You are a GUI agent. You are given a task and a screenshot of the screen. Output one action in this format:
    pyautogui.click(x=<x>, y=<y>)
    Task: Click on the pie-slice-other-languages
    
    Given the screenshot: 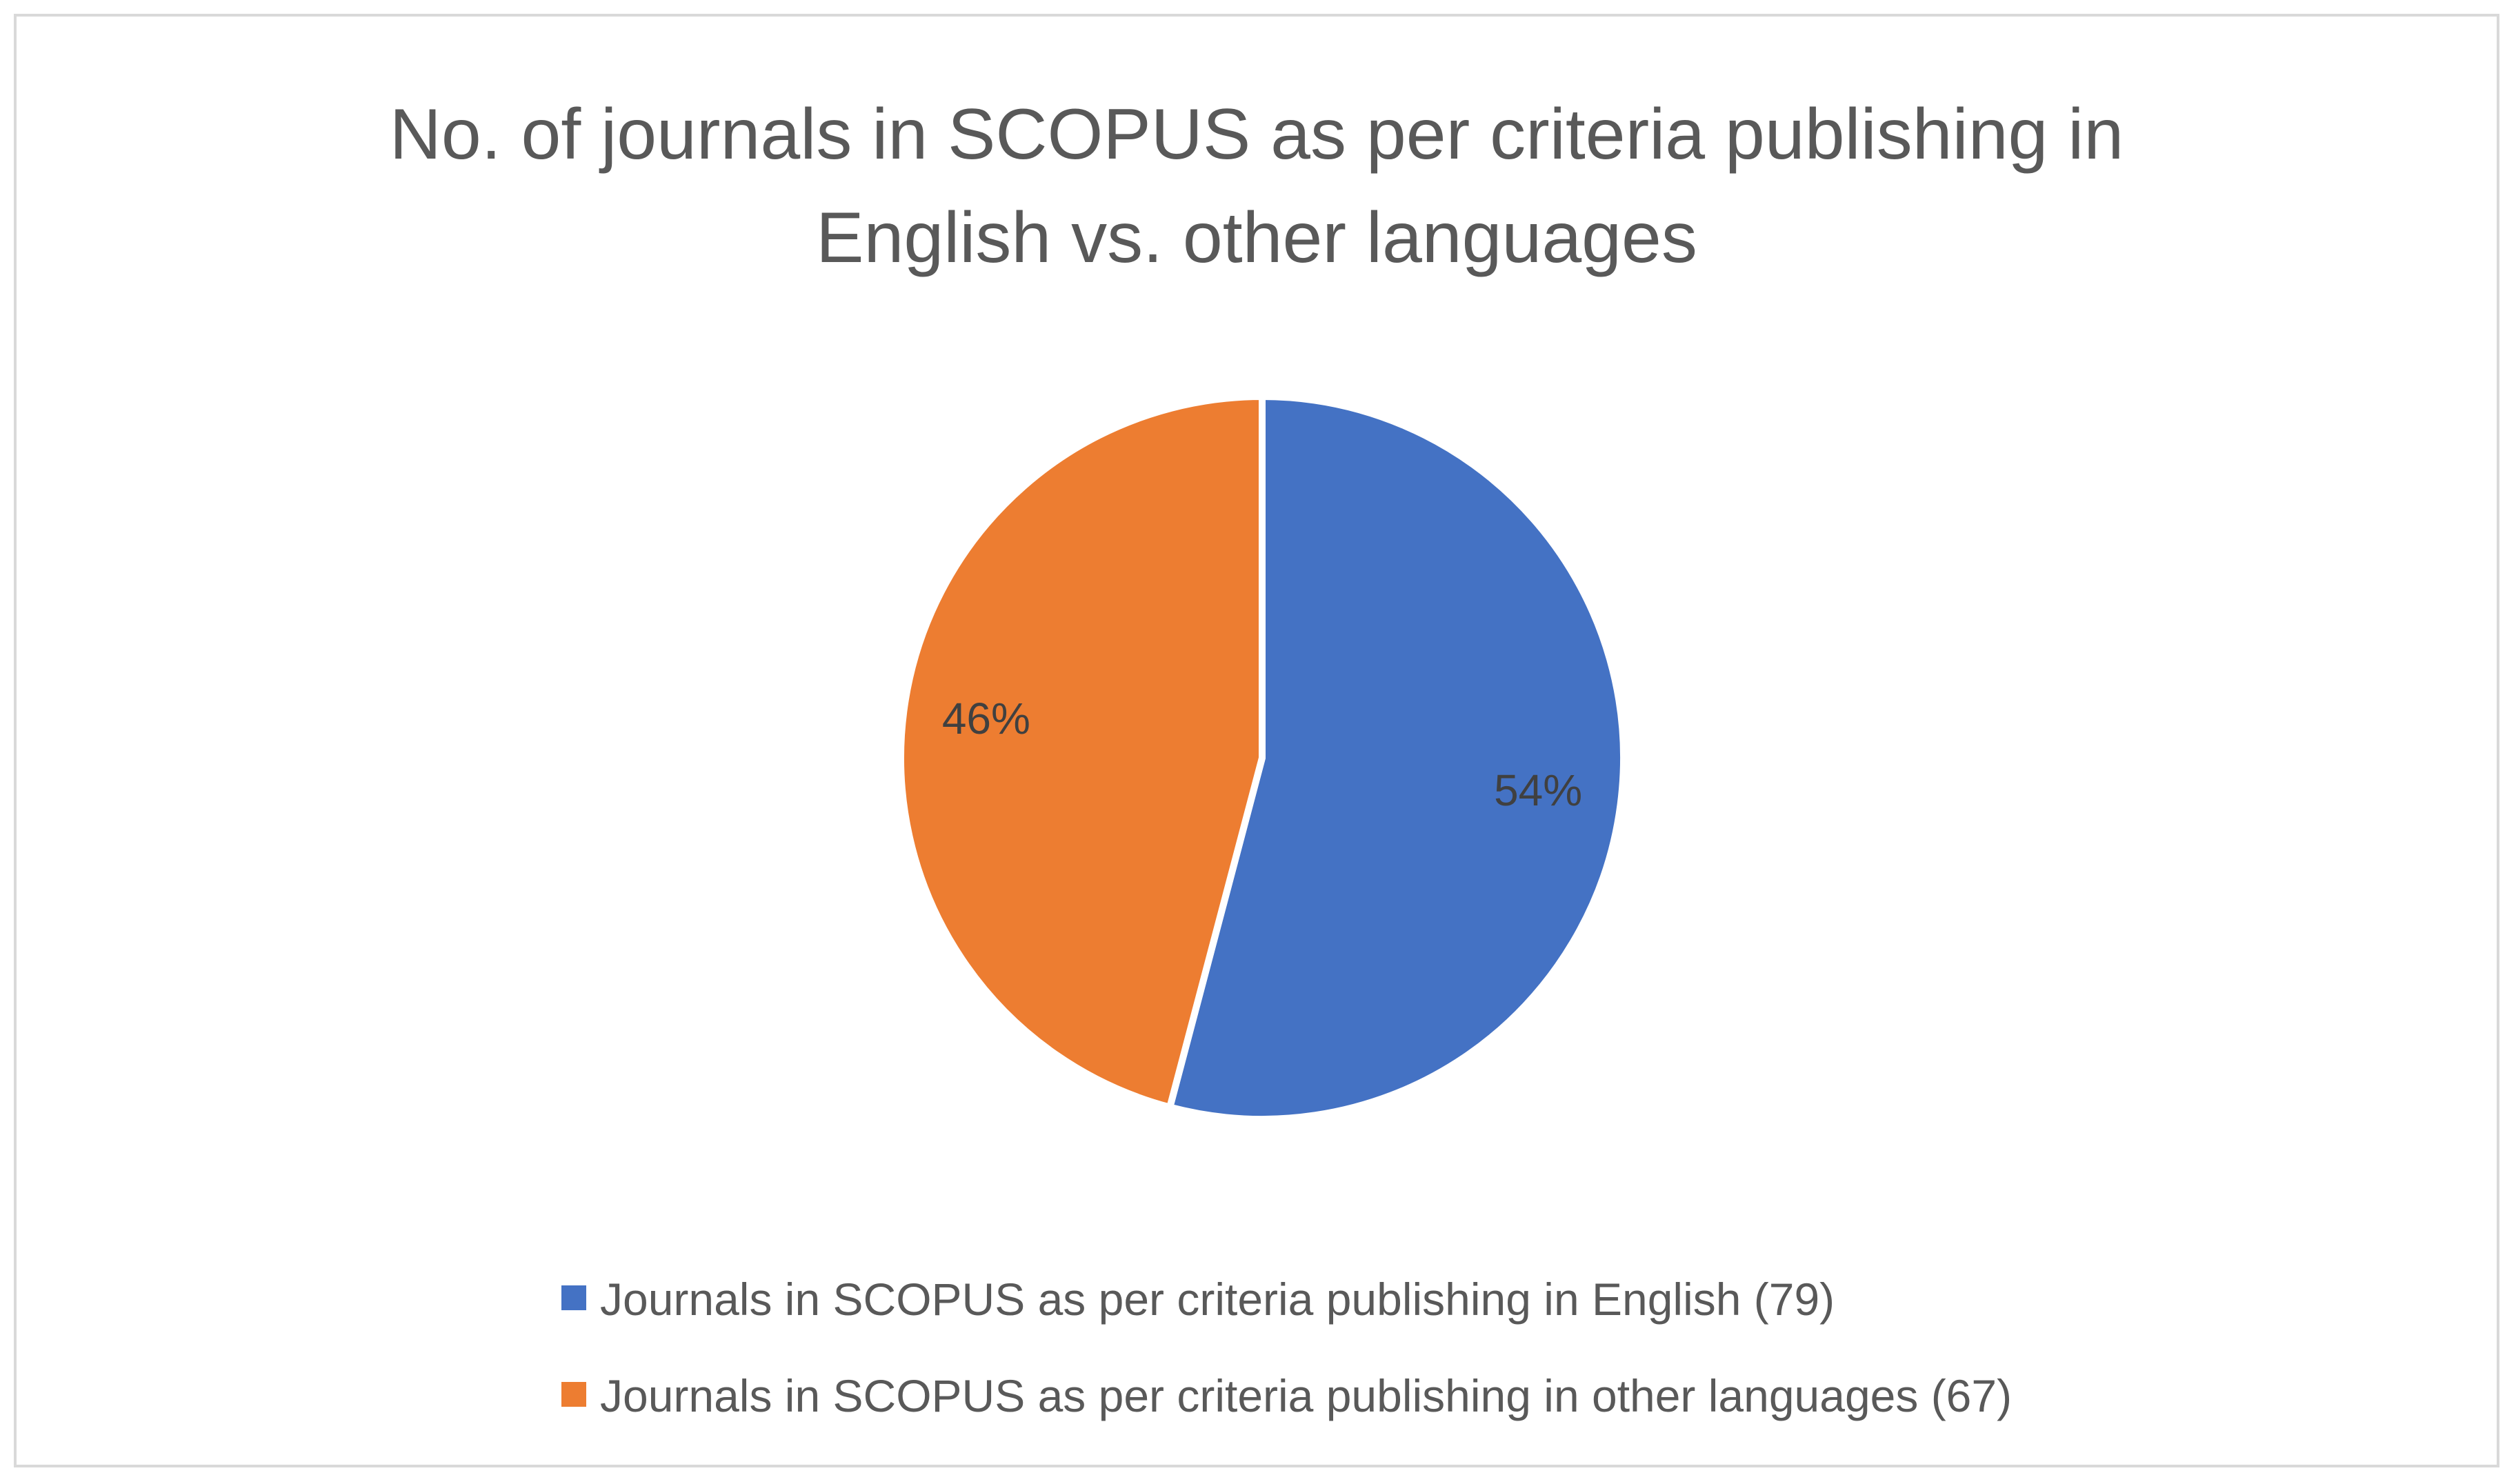 What is the action you would take?
    pyautogui.click(x=1081, y=752)
    